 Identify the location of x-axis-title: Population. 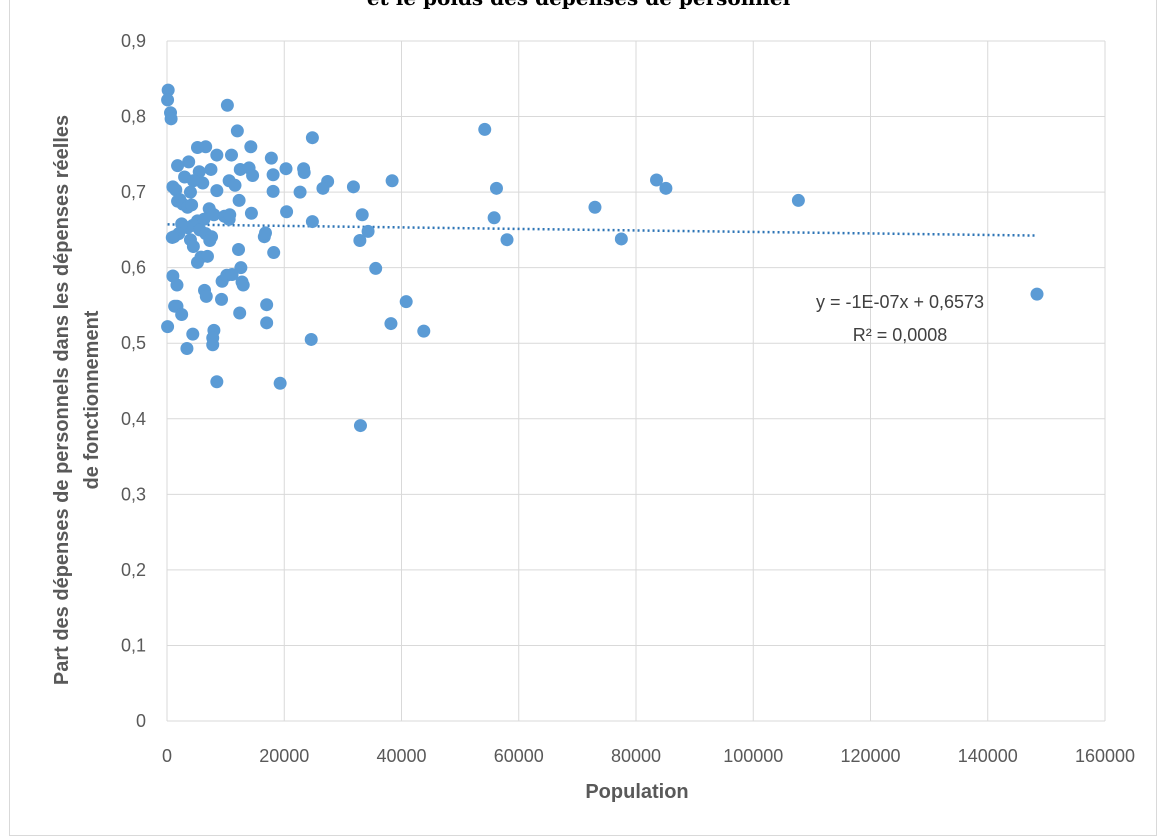
(636, 792).